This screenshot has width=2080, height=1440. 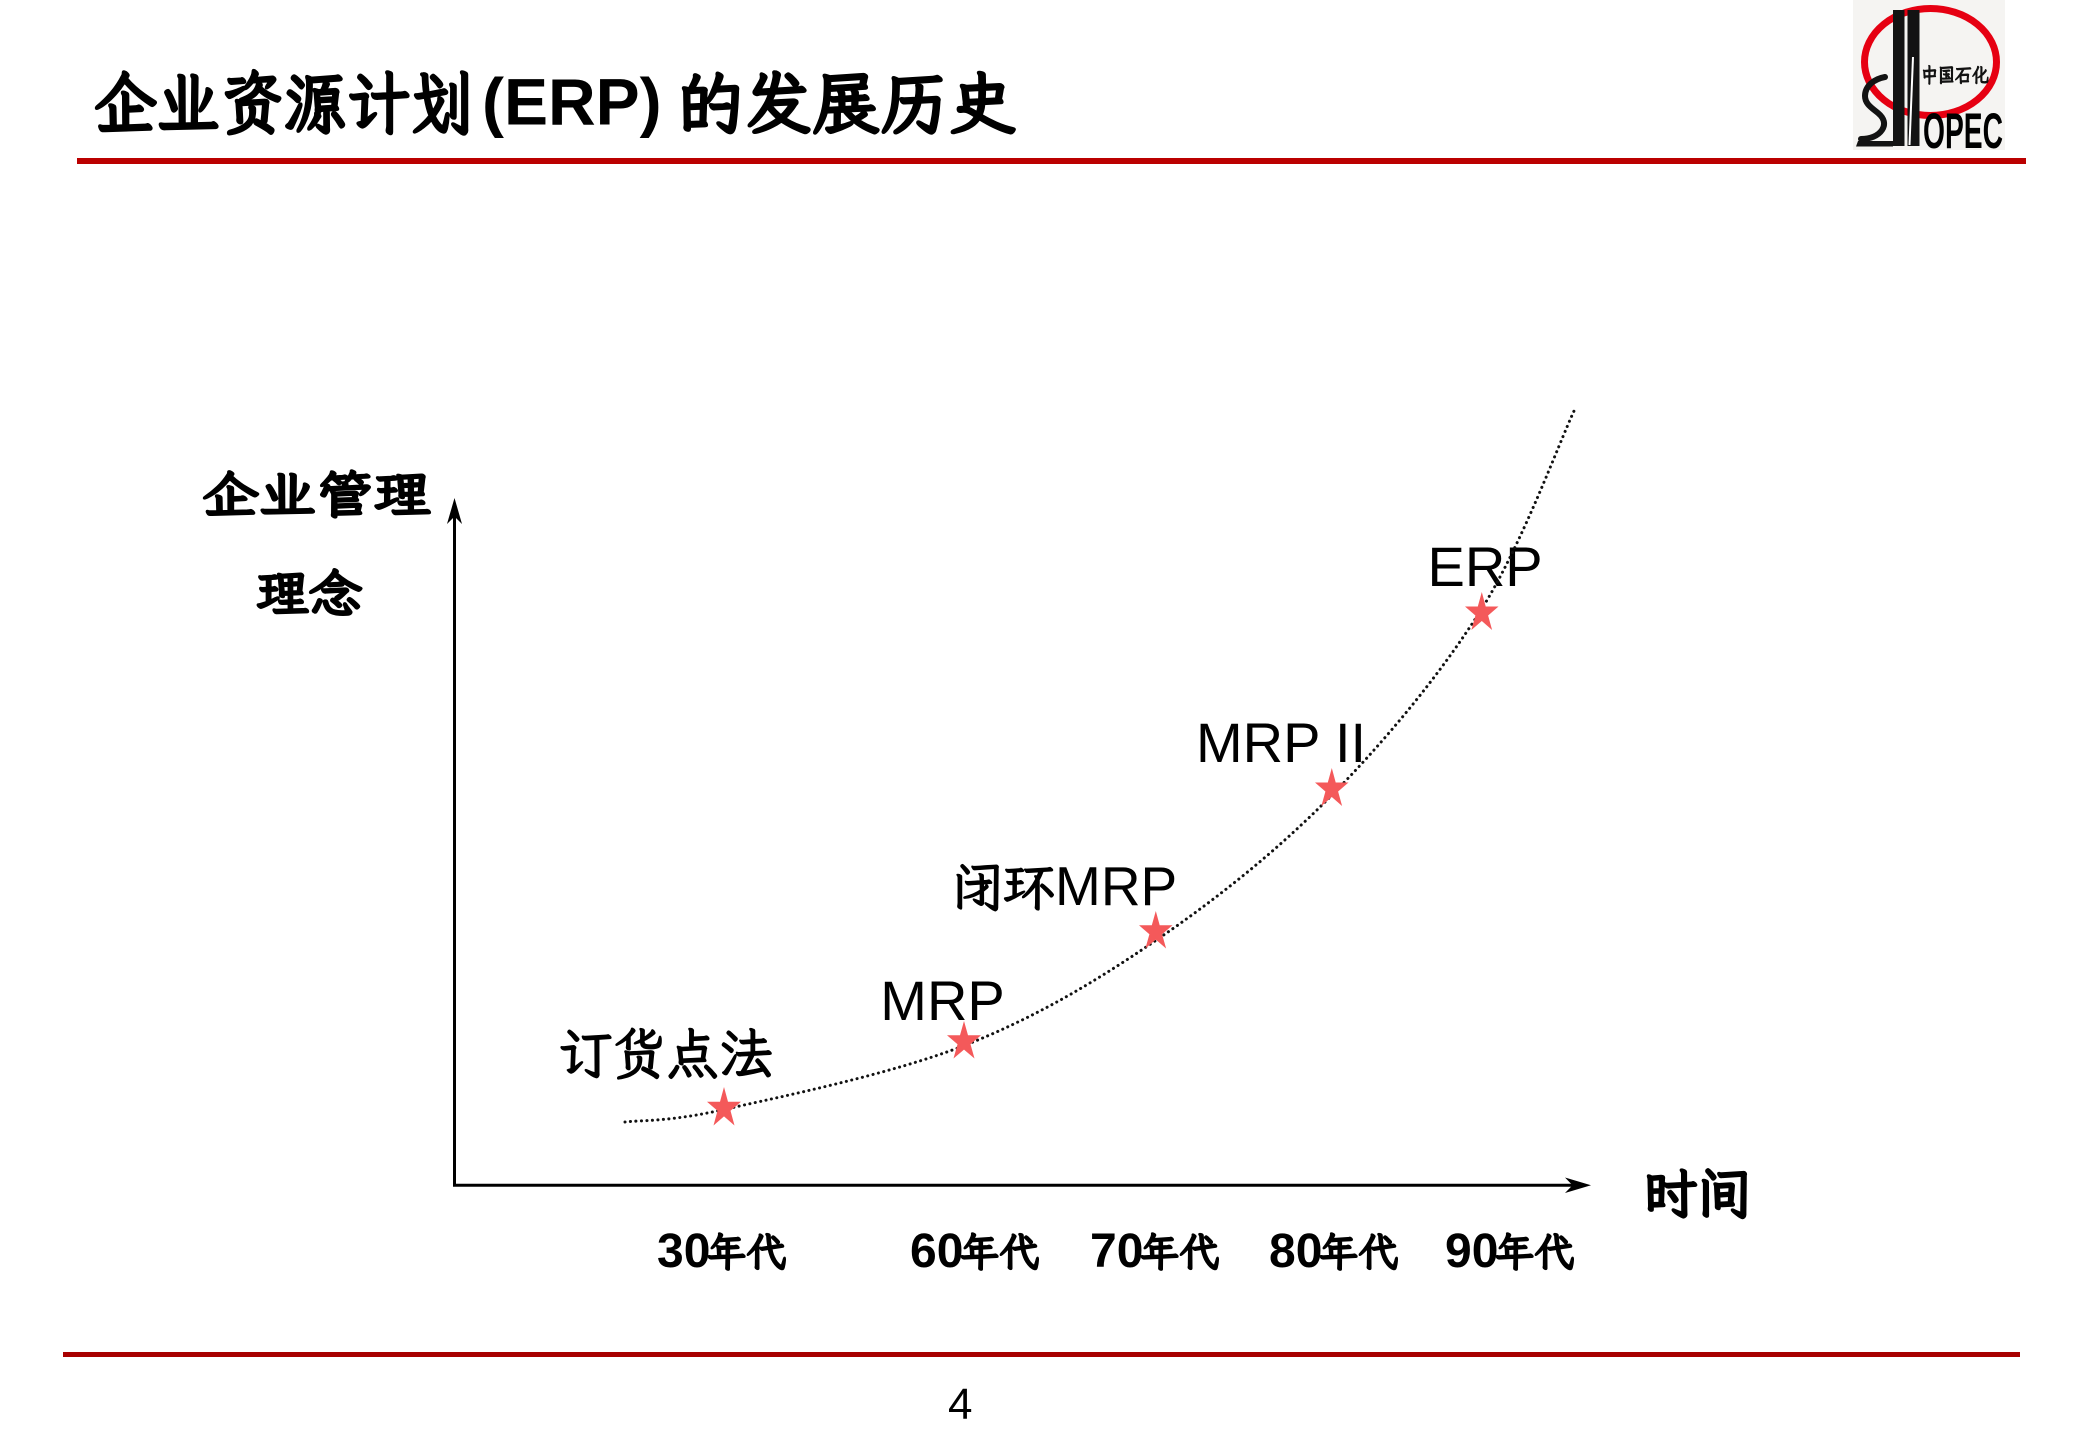 I want to click on svg-text: MRP II, so click(x=1281, y=742).